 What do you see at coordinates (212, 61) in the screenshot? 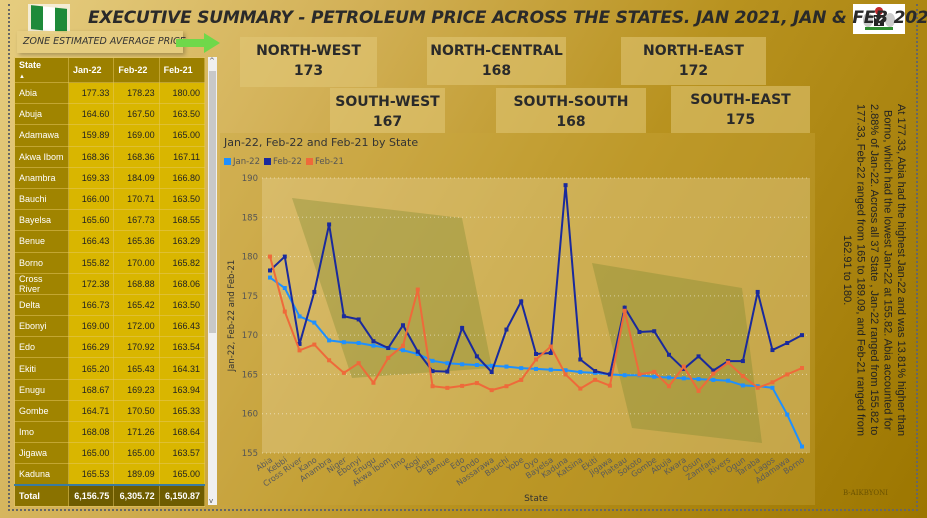
I see `scroll-up-icon: ^` at bounding box center [212, 61].